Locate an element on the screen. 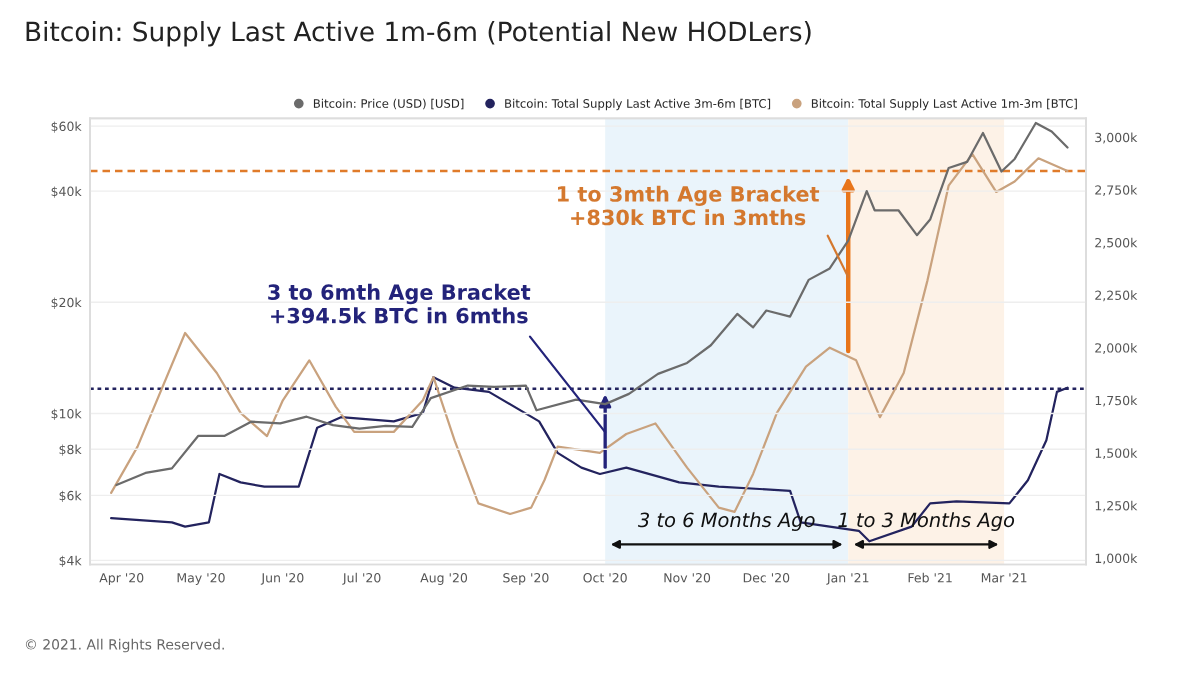 The height and width of the screenshot is (676, 1200). chart-title: Bitcoin: Supply Last Active 1m-6m (Potential New HODLers) is located at coordinates (418, 34).